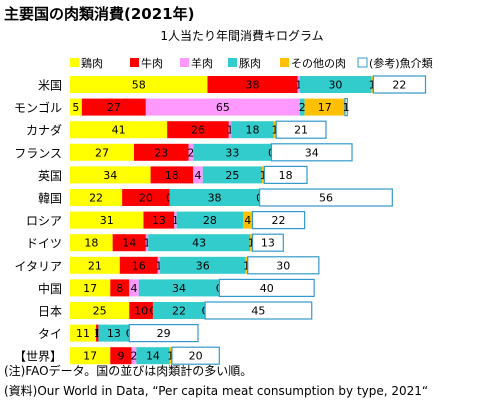  Describe the element at coordinates (250, 63) in the screenshot. I see `legend-label: 豚肉` at that location.